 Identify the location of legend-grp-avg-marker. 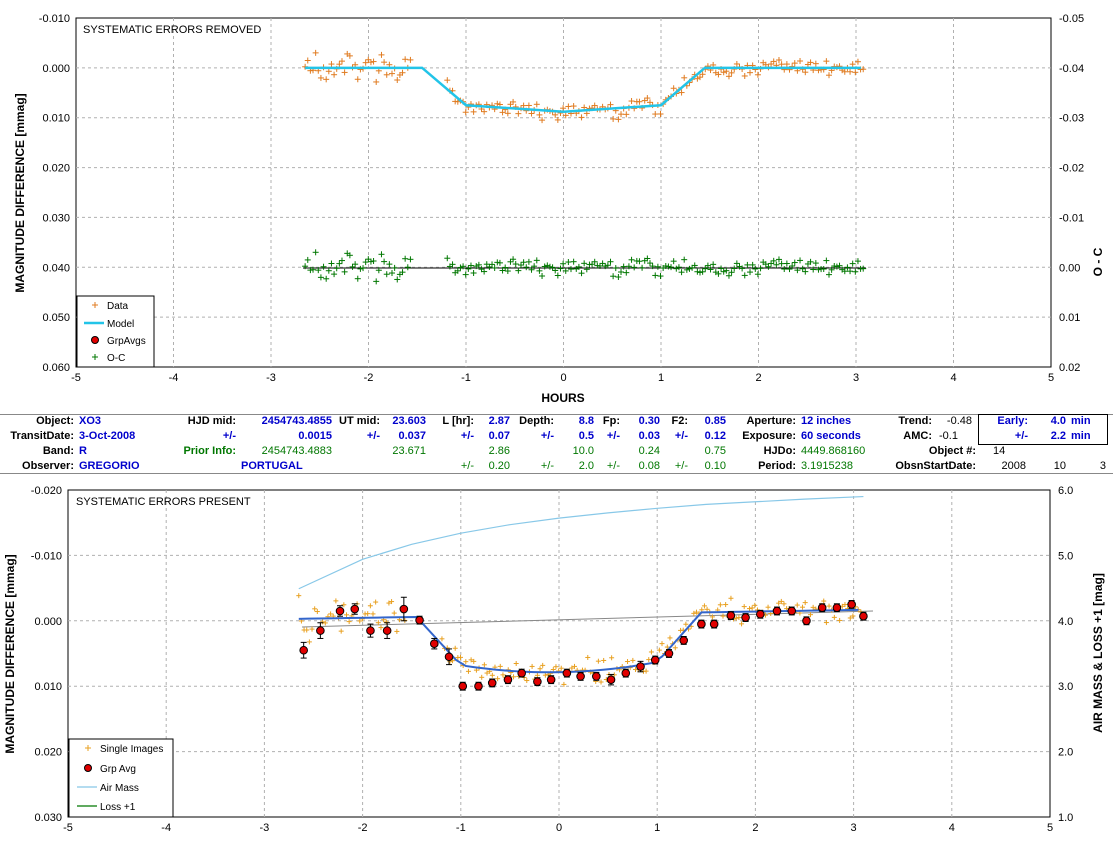
(88, 768).